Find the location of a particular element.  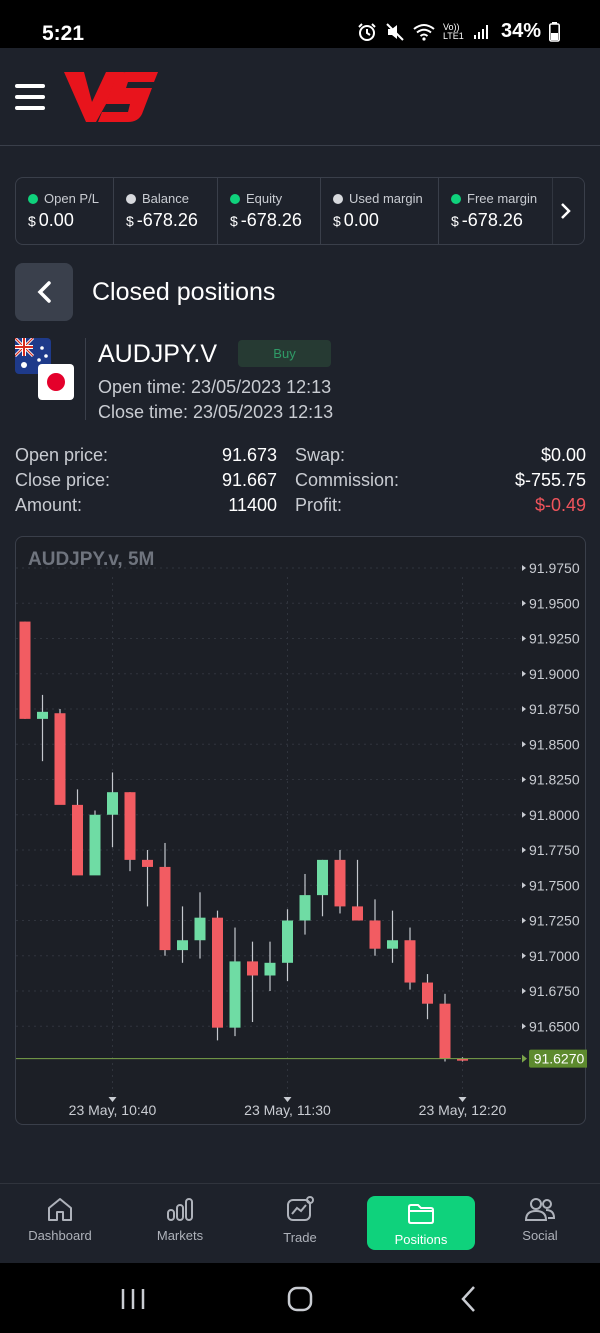

y-tick-label: 91.7500 is located at coordinates (554, 885).